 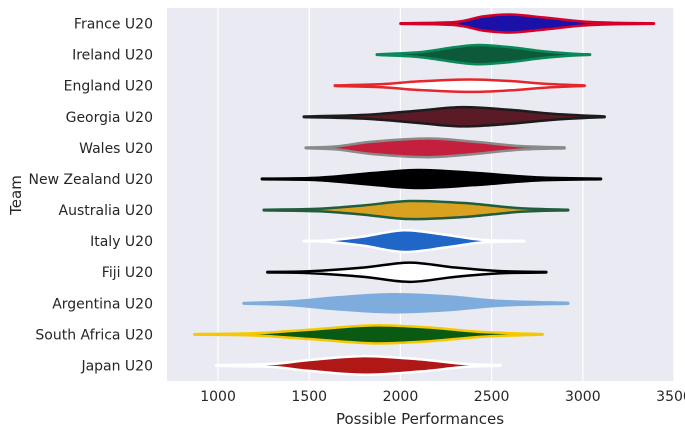 What do you see at coordinates (106, 211) in the screenshot?
I see `y-tick-label: Australia U20` at bounding box center [106, 211].